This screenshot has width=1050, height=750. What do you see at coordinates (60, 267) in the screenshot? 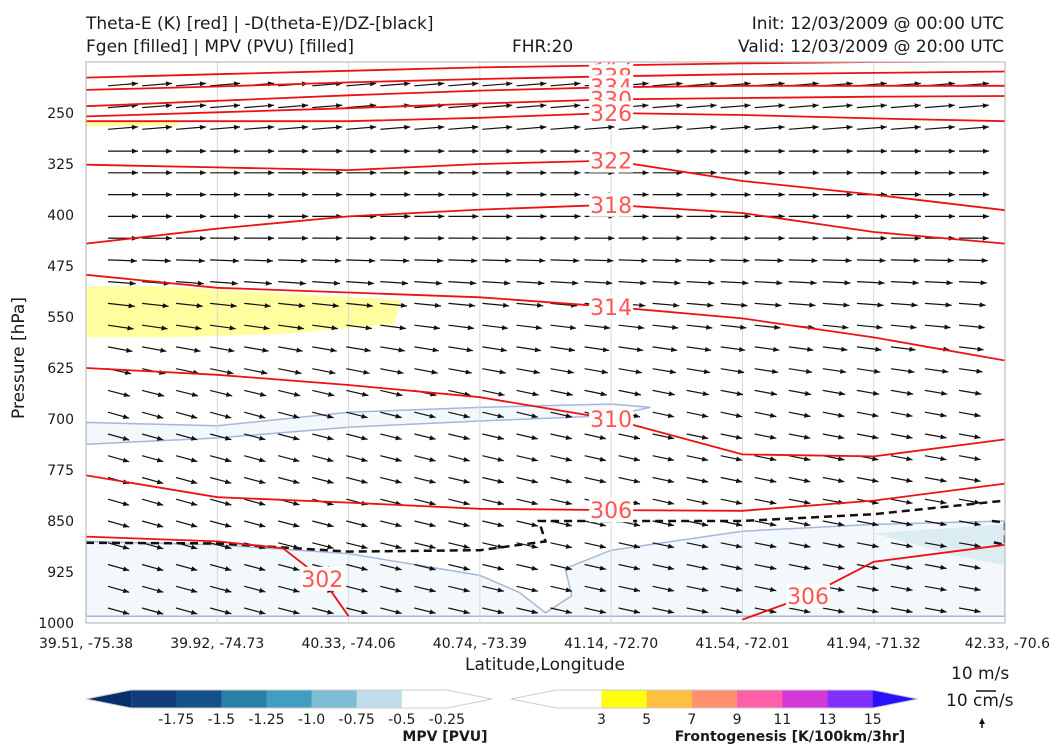
I see `y-tick-label: 475` at bounding box center [60, 267].